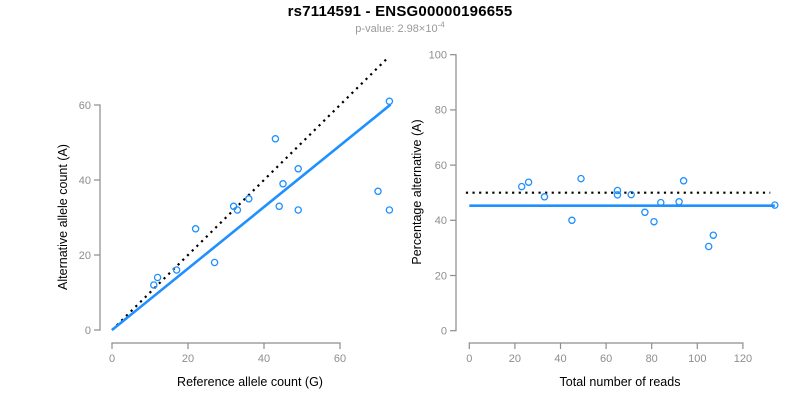  Describe the element at coordinates (438, 56) in the screenshot. I see `y-tick-label: 100` at that location.